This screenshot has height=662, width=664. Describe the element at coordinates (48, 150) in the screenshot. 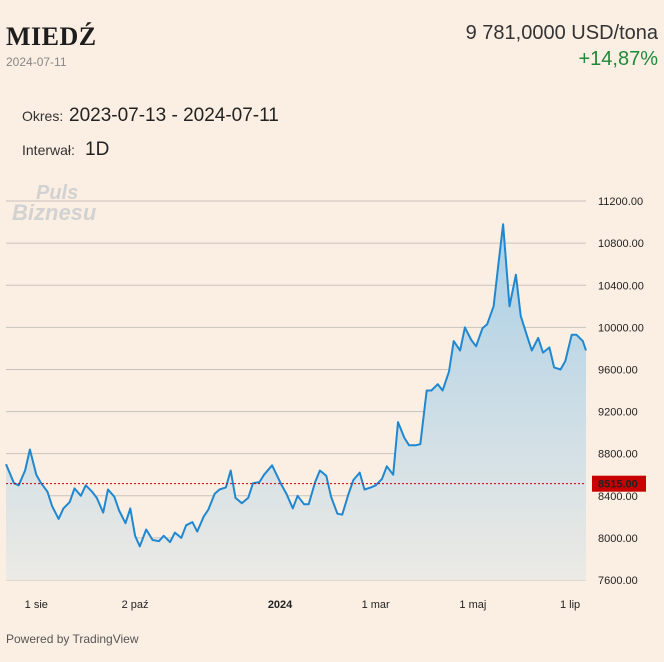

I see `interval-label: Interwał:` at that location.